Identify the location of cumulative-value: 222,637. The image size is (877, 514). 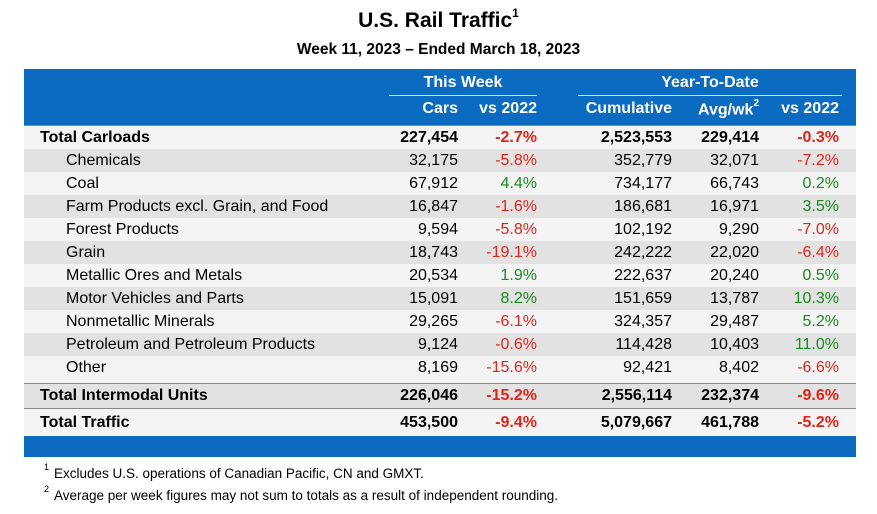
(643, 275).